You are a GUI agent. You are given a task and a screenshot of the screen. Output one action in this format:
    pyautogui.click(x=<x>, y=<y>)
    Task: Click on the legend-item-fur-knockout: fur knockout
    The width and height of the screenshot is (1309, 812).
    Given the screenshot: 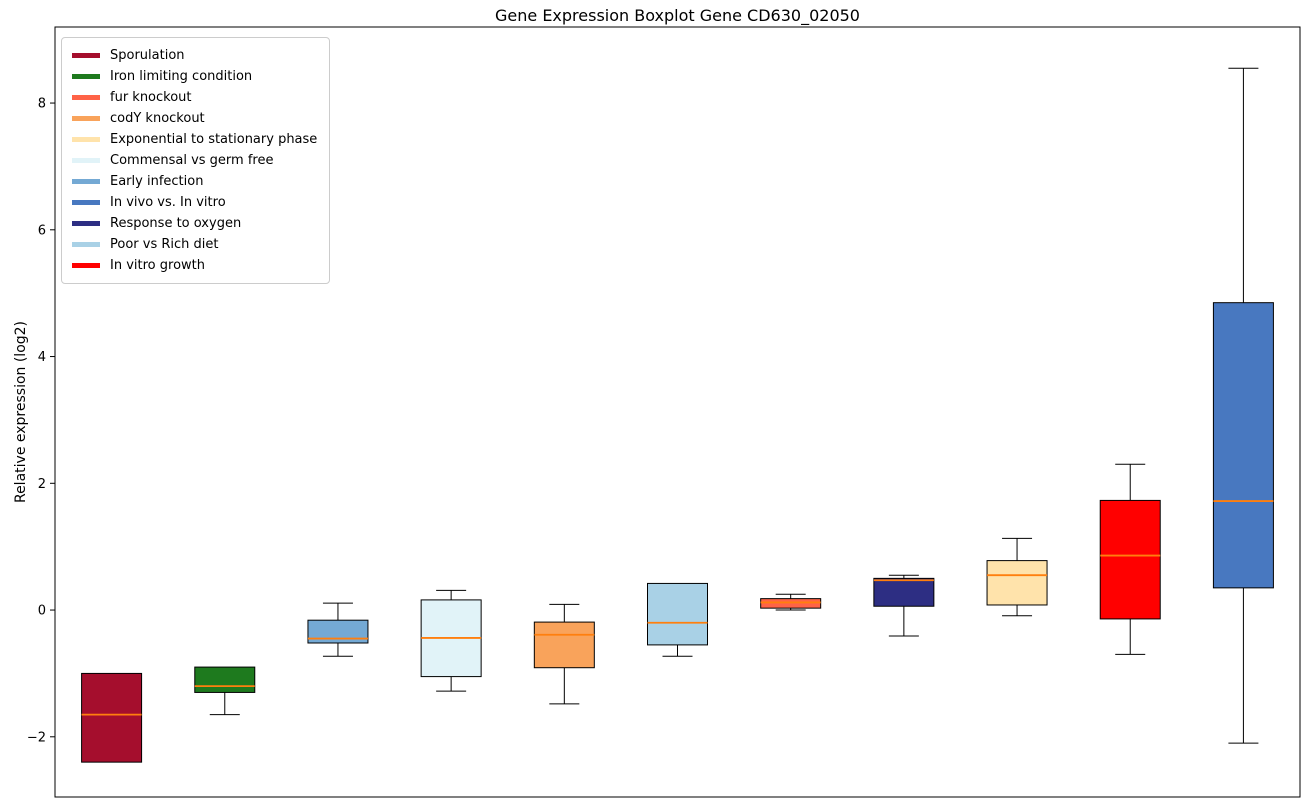 What is the action you would take?
    pyautogui.click(x=194, y=97)
    